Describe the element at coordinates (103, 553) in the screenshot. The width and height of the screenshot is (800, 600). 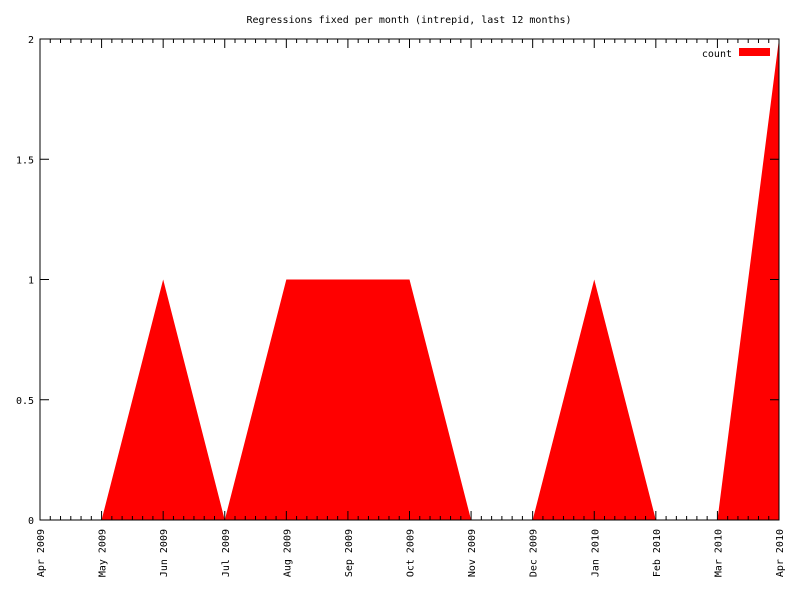
I see `x-tick-label: May 2009` at that location.